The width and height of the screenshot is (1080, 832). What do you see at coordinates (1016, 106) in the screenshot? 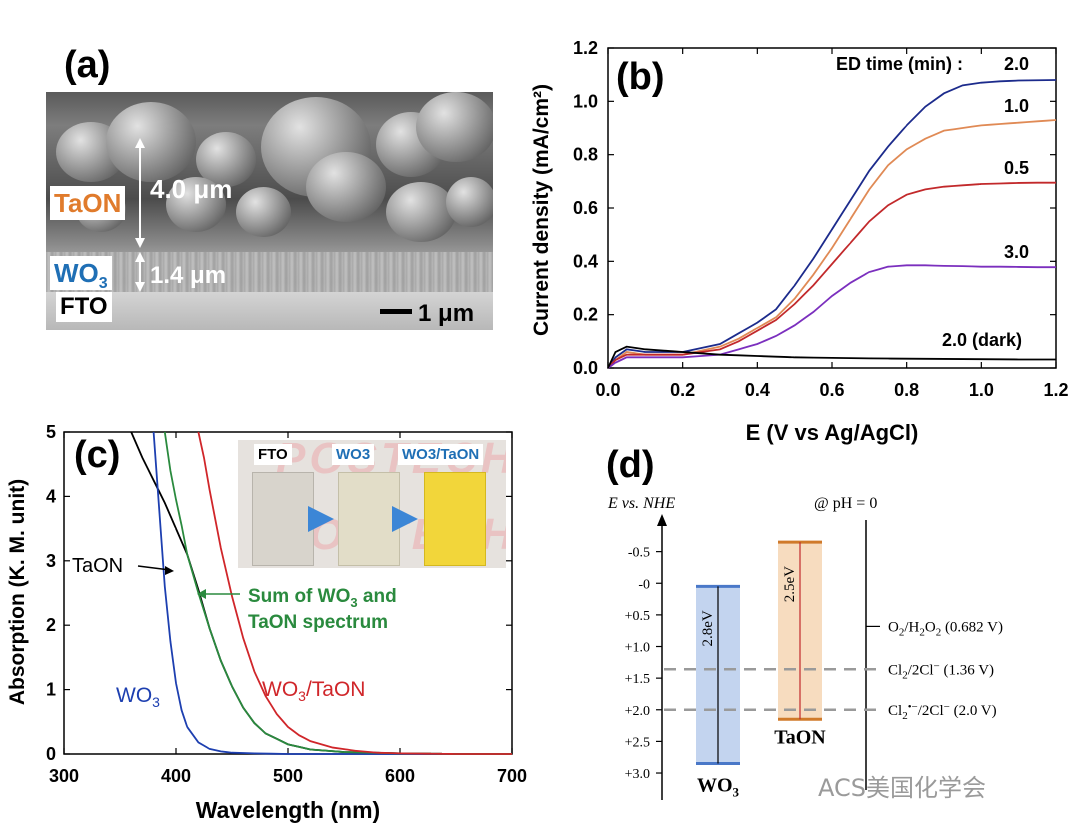
I see `chart-b-label-1-0: 1.0` at bounding box center [1016, 106].